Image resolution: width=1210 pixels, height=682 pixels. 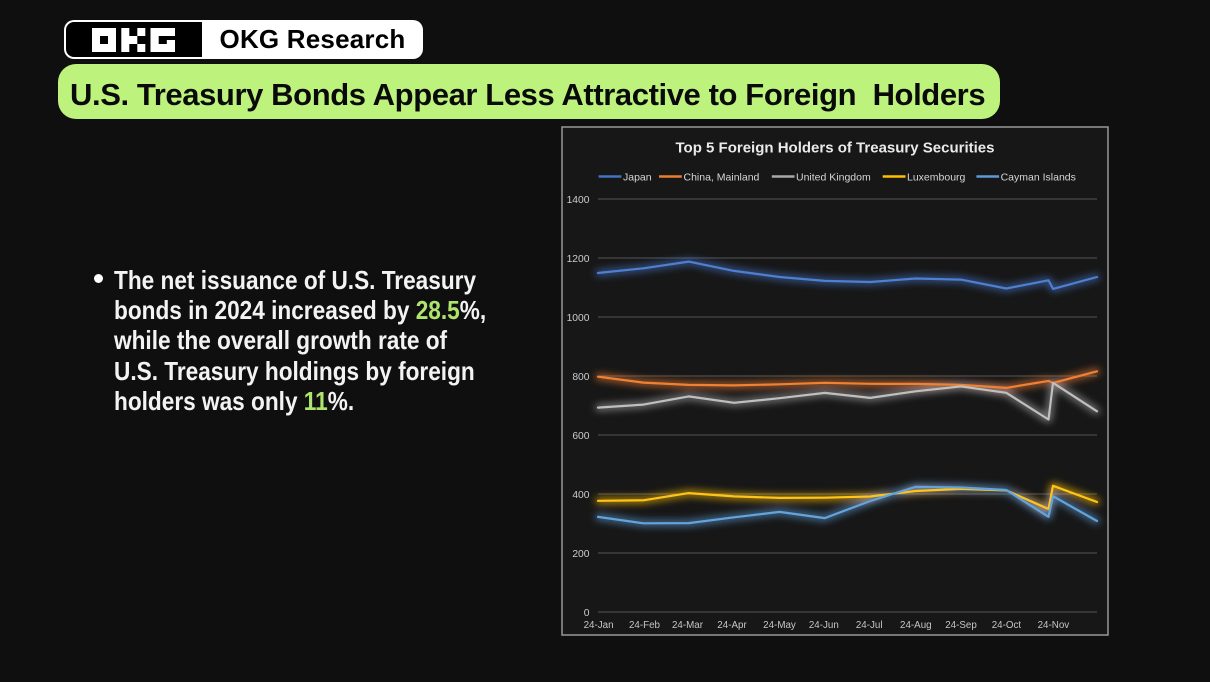 What do you see at coordinates (637, 178) in the screenshot?
I see `svg-text: Japan` at bounding box center [637, 178].